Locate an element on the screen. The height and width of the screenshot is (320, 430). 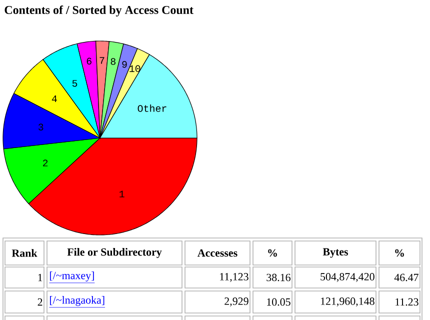
text: 11.23 is located at coordinates (407, 302).